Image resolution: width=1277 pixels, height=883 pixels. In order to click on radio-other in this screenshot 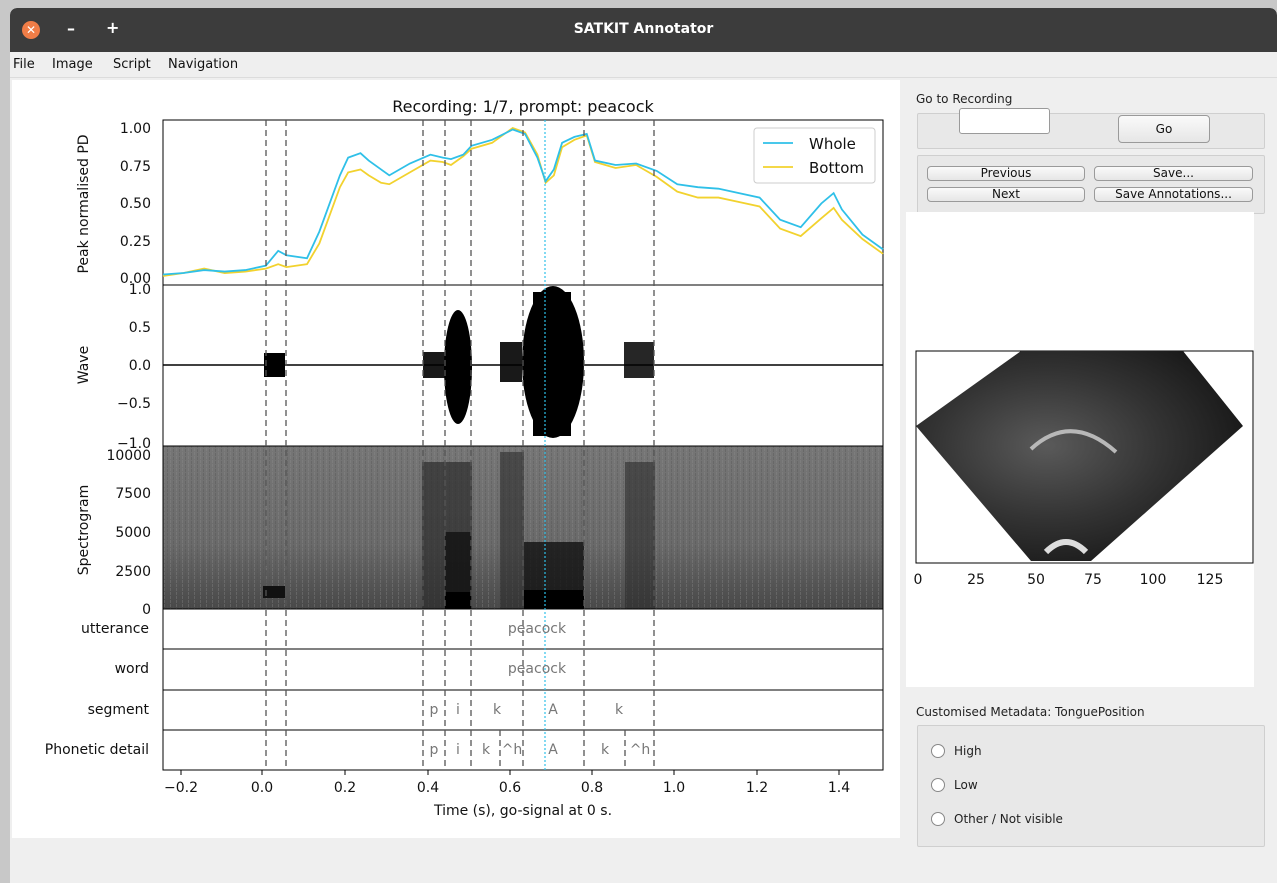, I will do `click(938, 819)`.